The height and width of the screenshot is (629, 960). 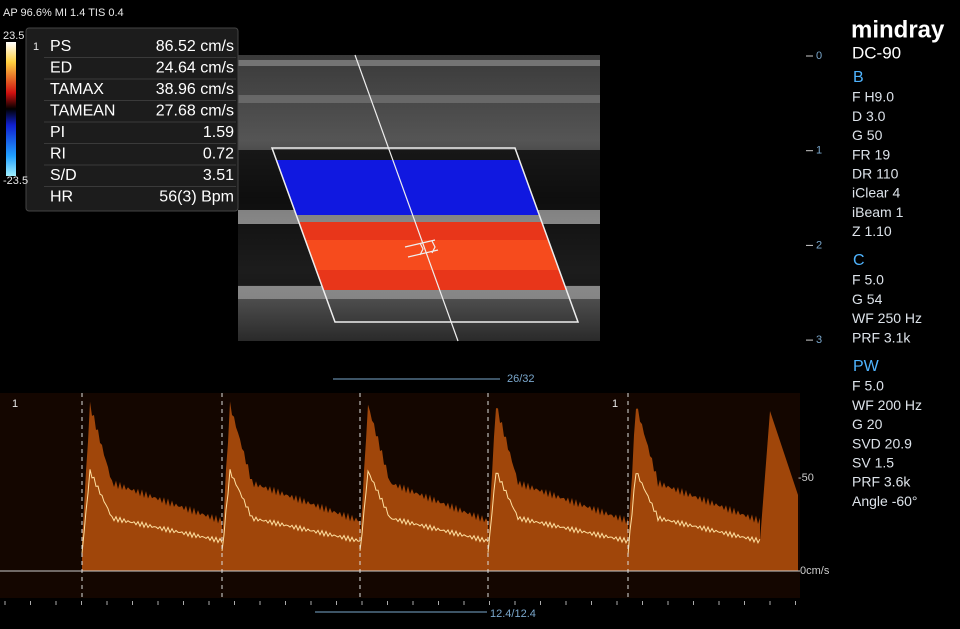 I want to click on measure-value: 56(3) Bpm, so click(x=196, y=197).